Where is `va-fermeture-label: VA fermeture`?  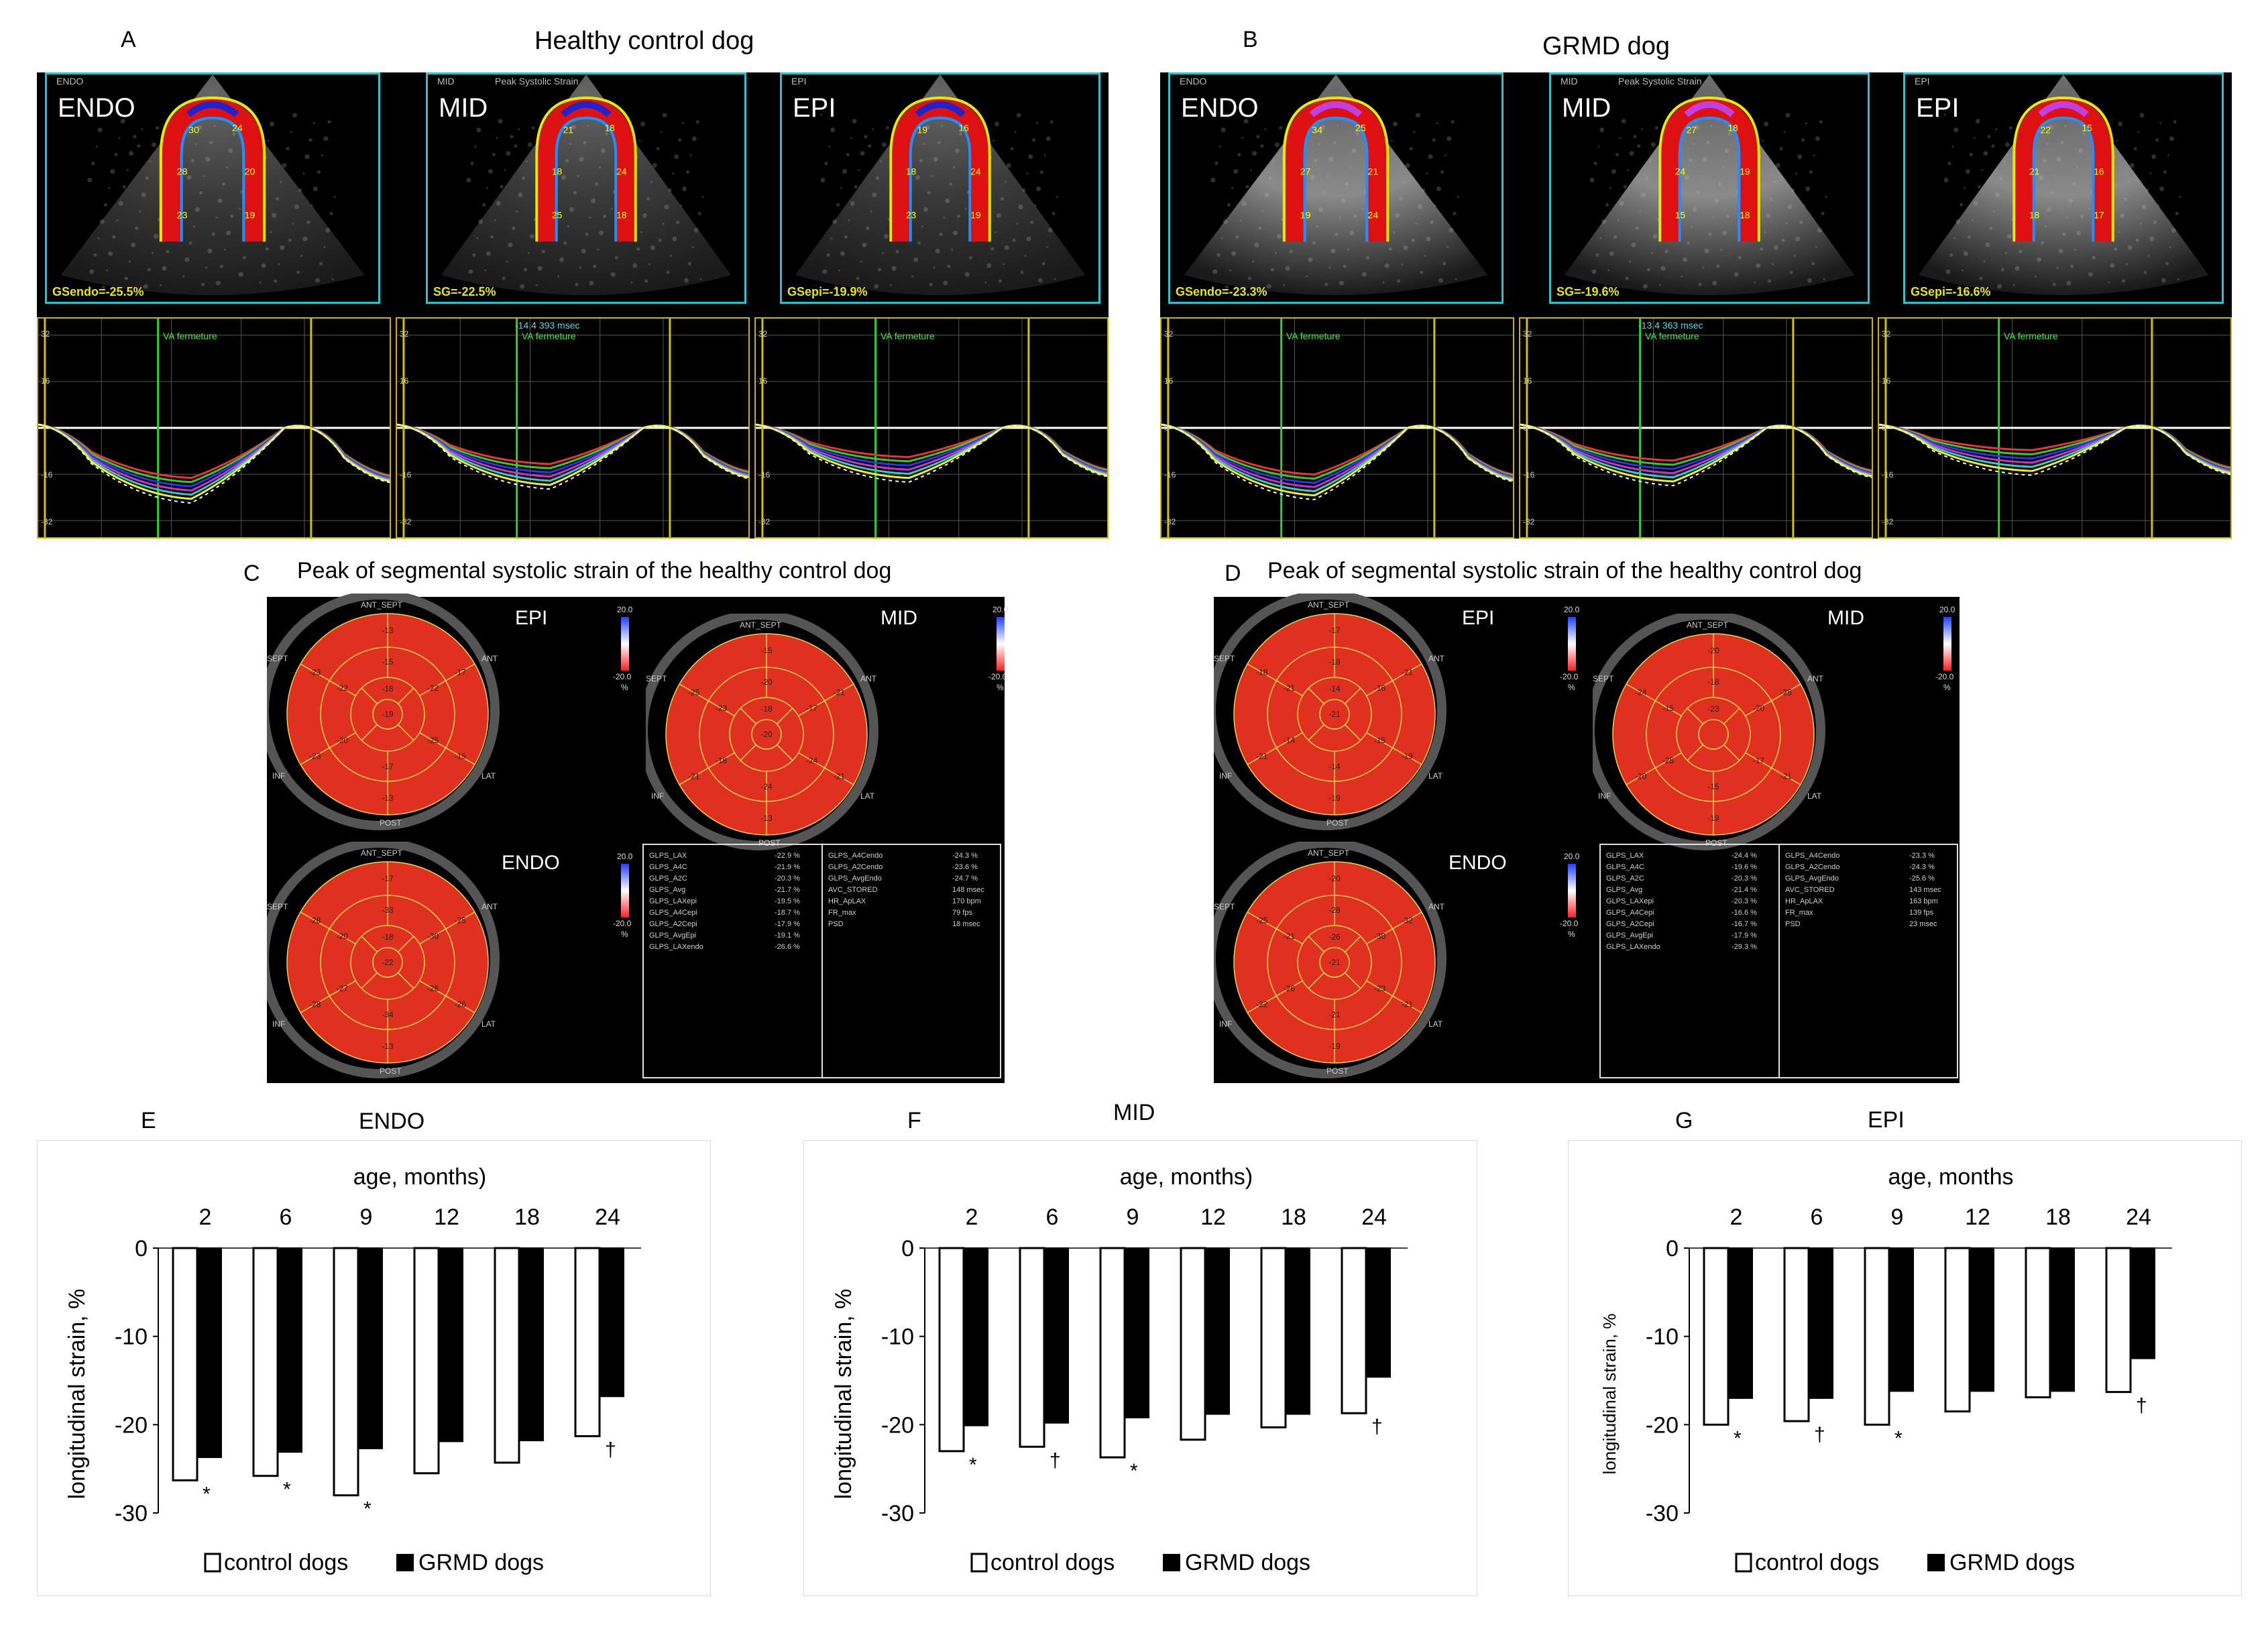 va-fermeture-label: VA fermeture is located at coordinates (908, 336).